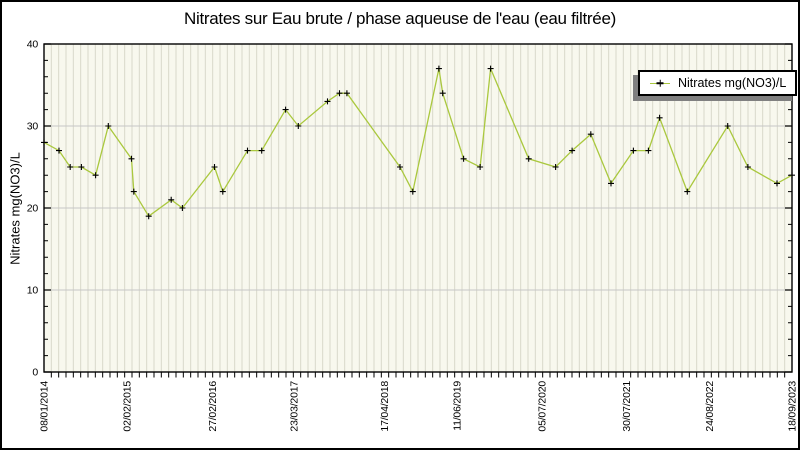 The image size is (800, 452). Describe the element at coordinates (33, 127) in the screenshot. I see `y-tick-label: 30` at that location.